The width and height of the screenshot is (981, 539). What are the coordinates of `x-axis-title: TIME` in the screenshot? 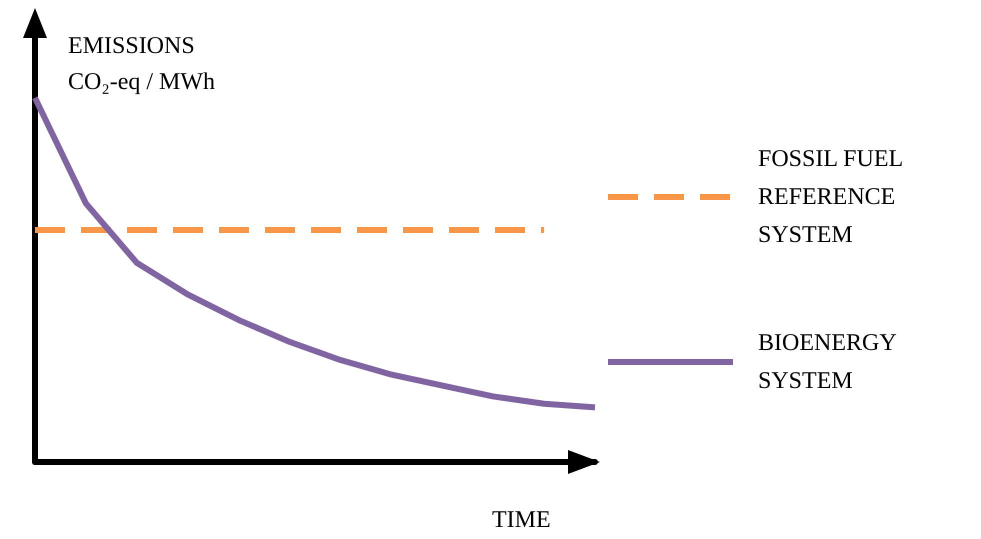 It's located at (521, 520).